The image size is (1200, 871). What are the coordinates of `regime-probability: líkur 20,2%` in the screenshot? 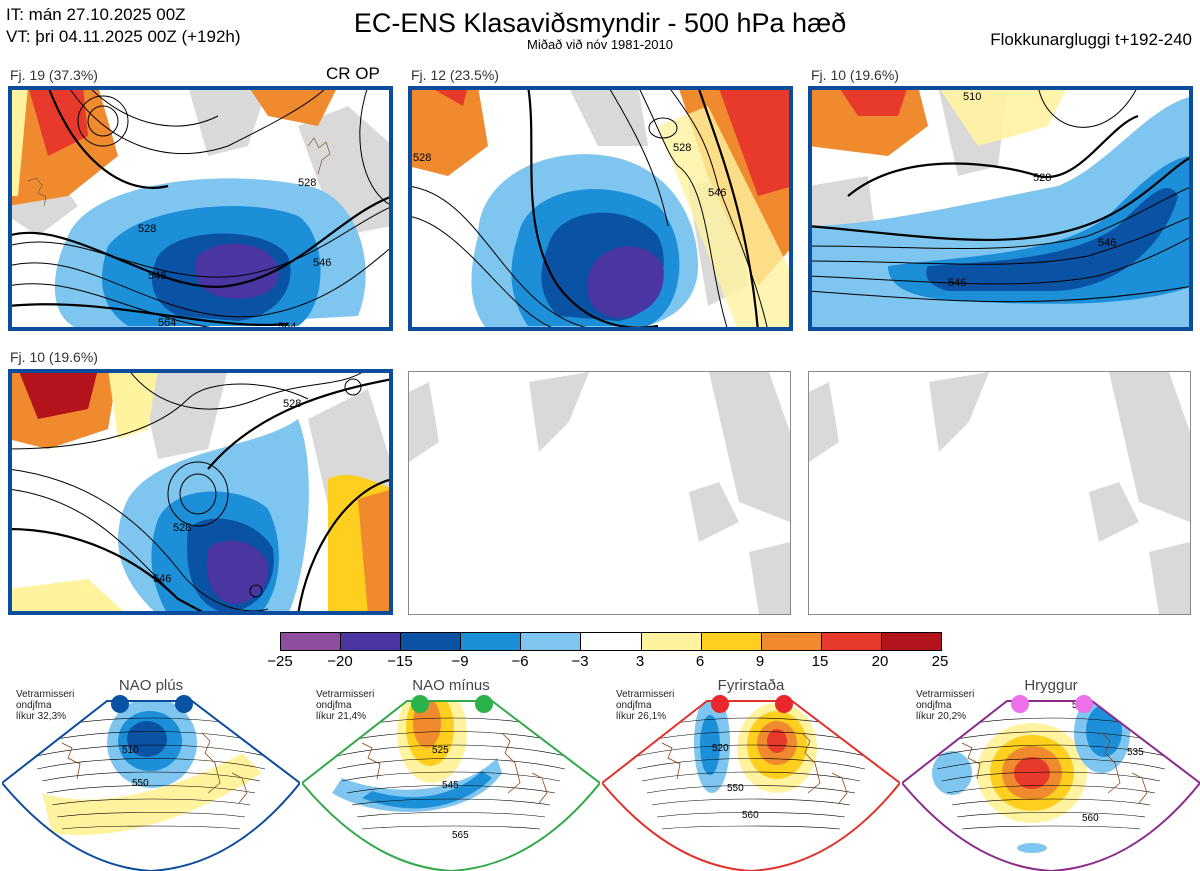 It's located at (941, 716).